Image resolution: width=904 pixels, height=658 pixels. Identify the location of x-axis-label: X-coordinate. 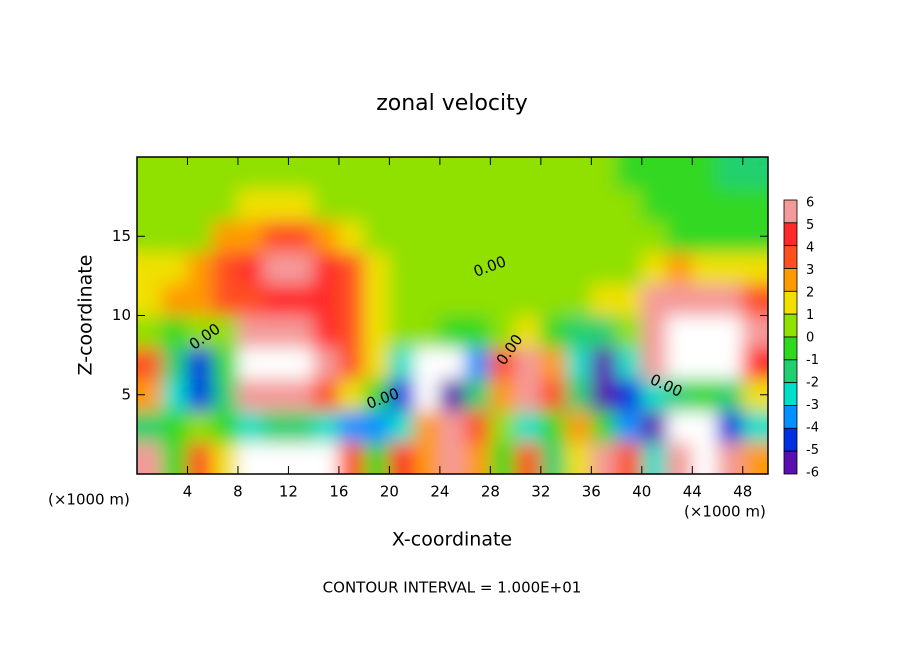
(452, 540).